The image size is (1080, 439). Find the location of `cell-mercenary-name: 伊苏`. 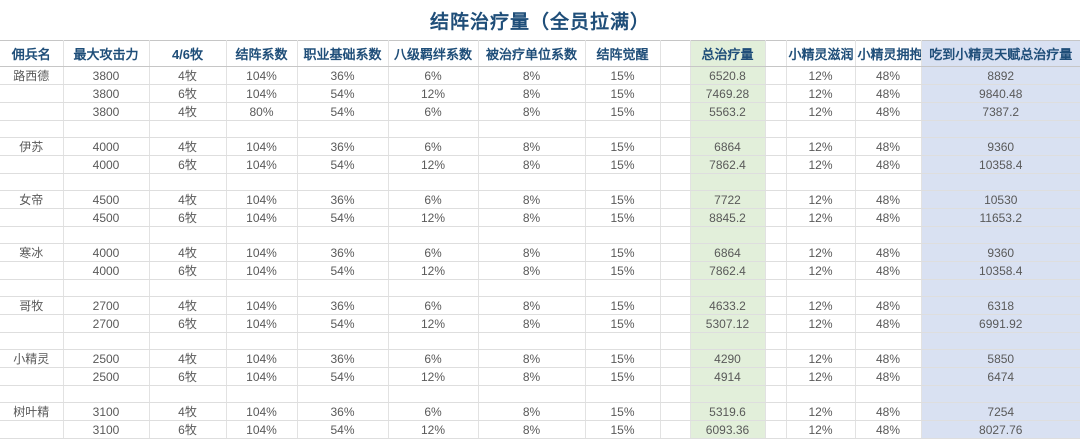

cell-mercenary-name: 伊苏 is located at coordinates (32, 146).